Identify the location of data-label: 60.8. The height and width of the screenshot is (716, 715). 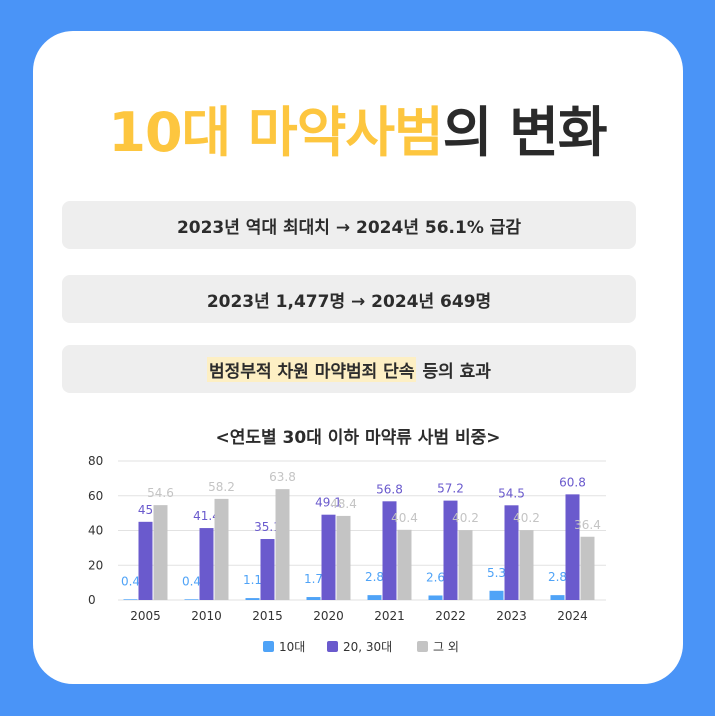
(572, 482).